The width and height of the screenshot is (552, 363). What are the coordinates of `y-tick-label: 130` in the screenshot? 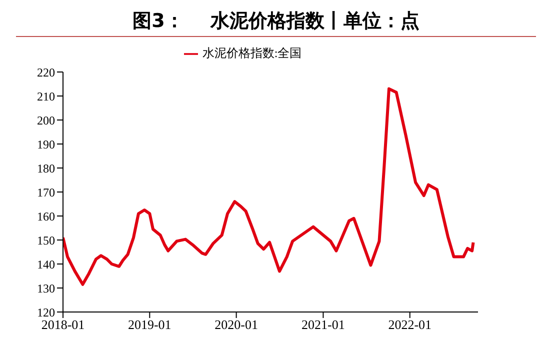 It's located at (46, 288).